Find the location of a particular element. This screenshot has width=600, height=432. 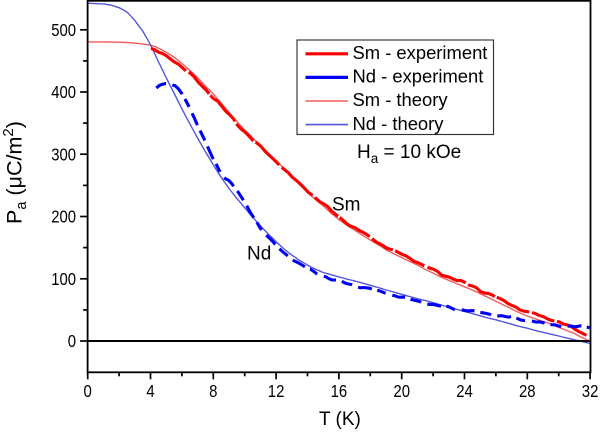

svg-text: T (K) is located at coordinates (340, 419).